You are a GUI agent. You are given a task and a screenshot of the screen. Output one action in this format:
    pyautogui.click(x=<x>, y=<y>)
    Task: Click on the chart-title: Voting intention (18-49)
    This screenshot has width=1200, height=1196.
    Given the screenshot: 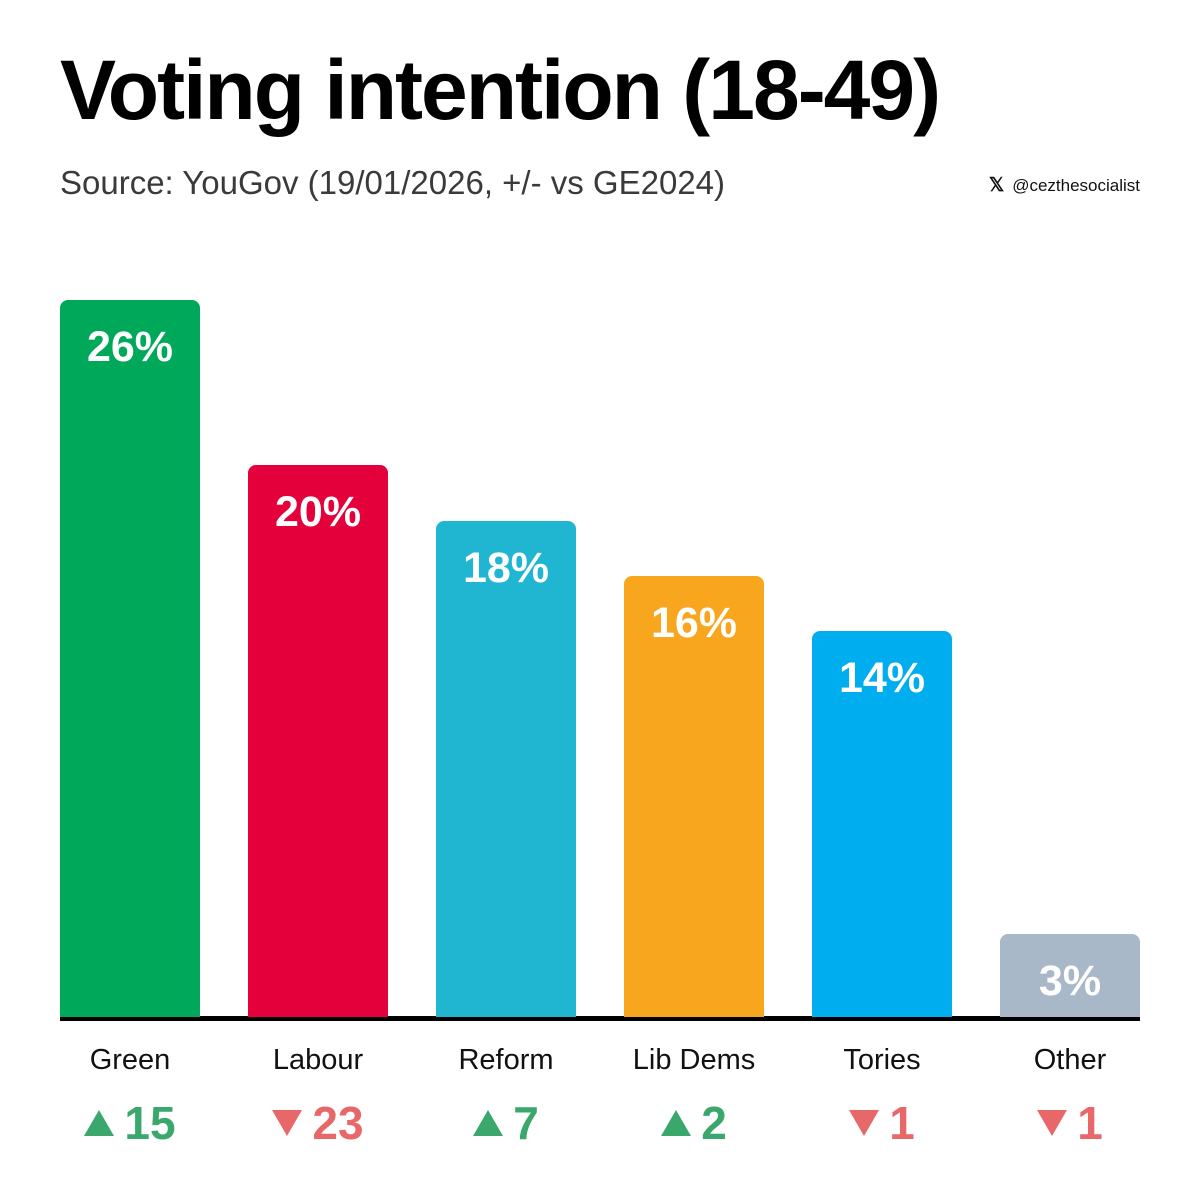 What is the action you would take?
    pyautogui.click(x=500, y=90)
    